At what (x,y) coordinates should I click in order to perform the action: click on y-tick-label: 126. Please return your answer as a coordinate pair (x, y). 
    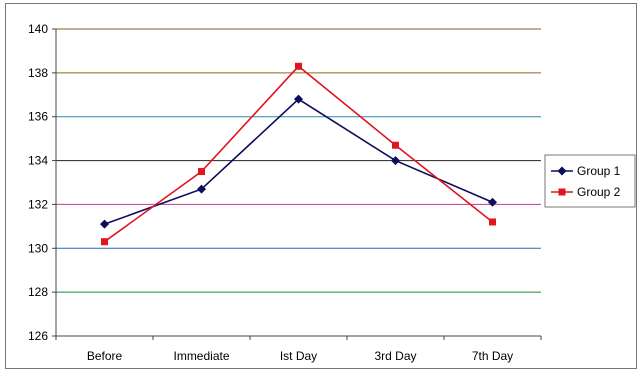
    Looking at the image, I should click on (38, 336).